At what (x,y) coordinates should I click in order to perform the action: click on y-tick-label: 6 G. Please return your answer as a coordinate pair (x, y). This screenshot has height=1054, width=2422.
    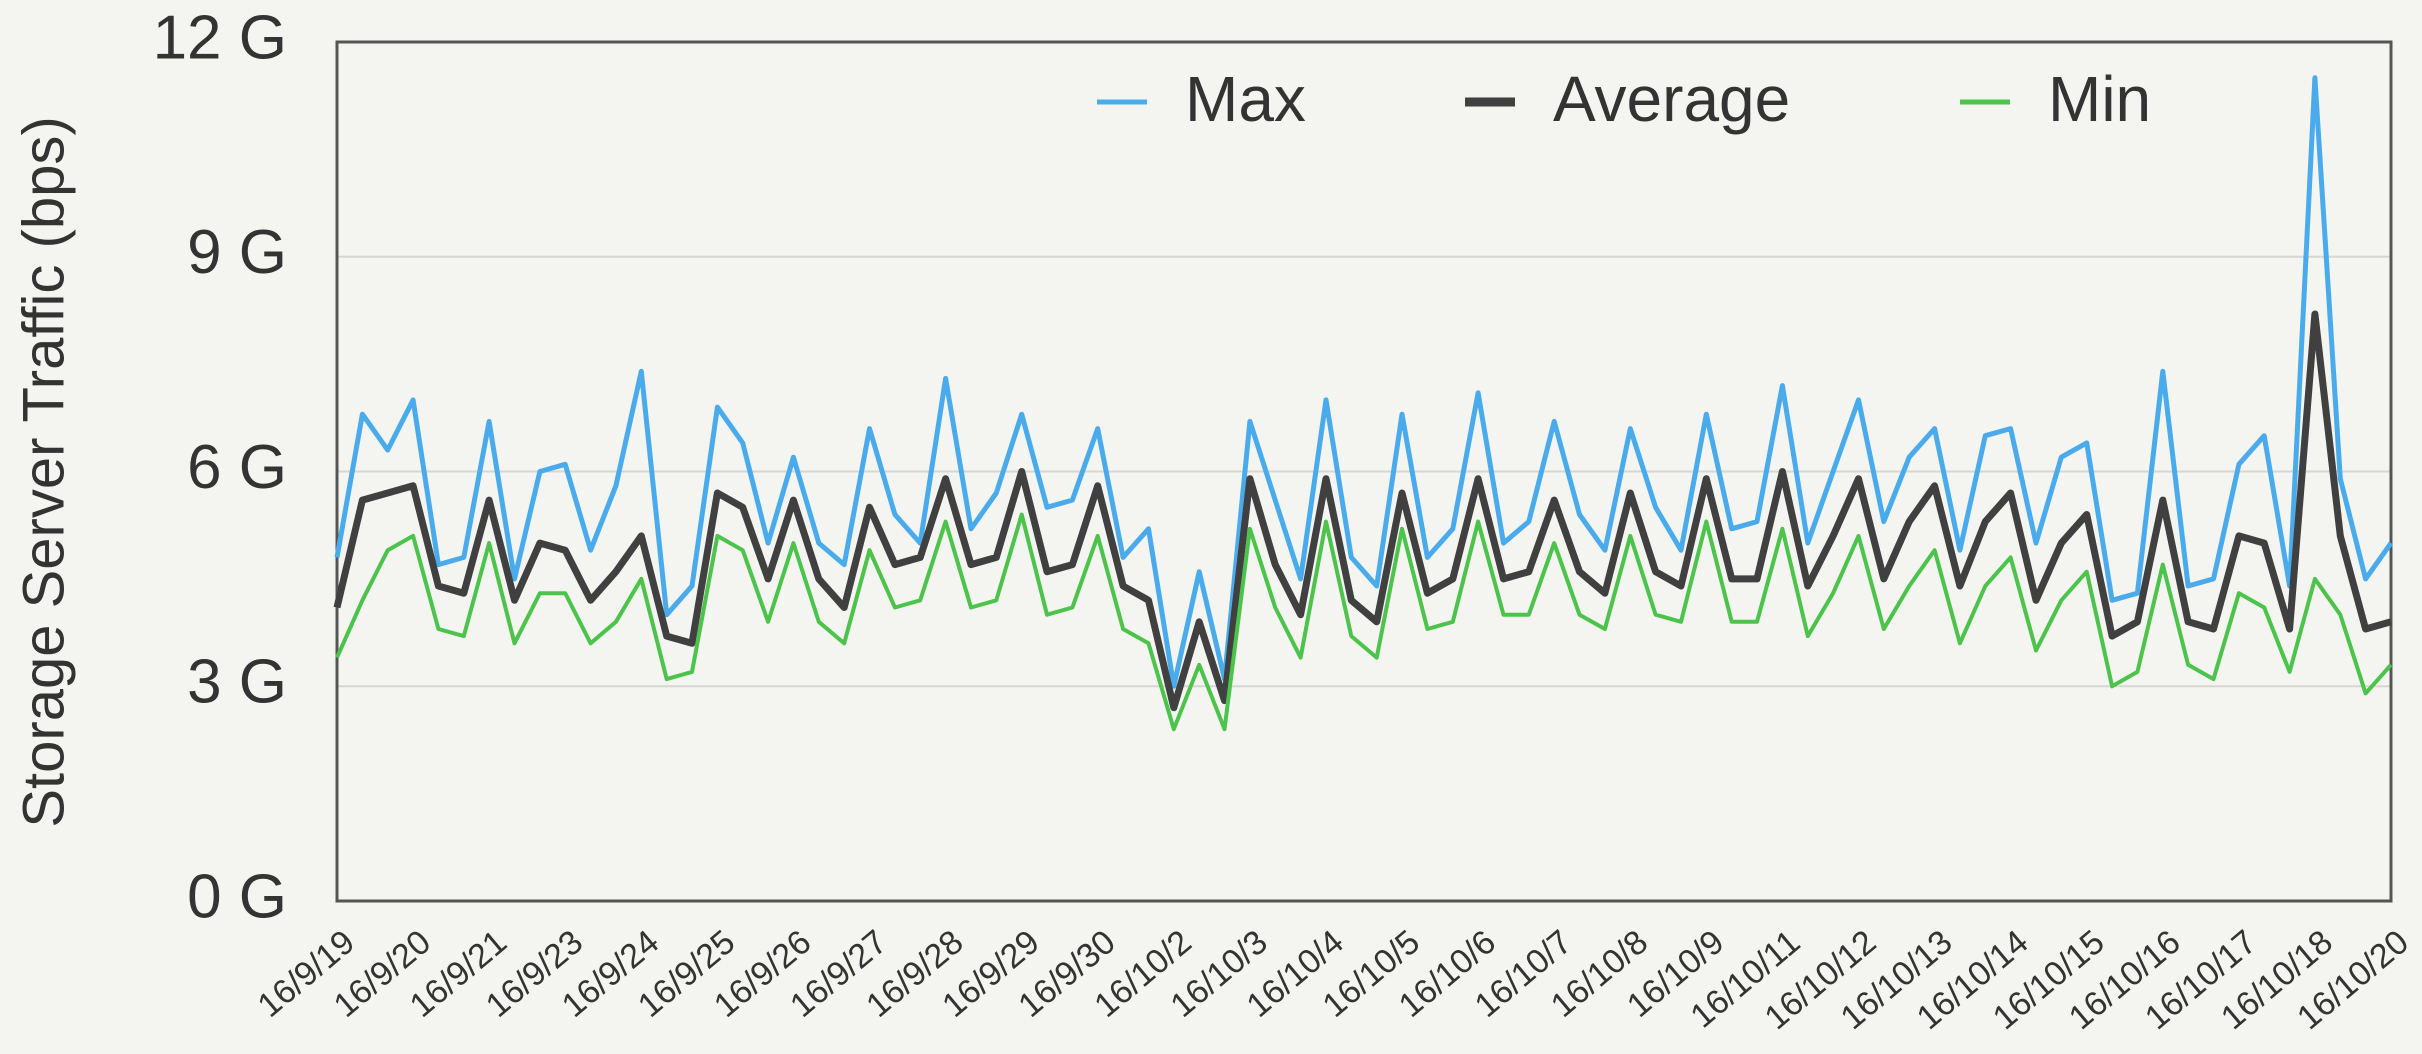
    Looking at the image, I should click on (237, 467).